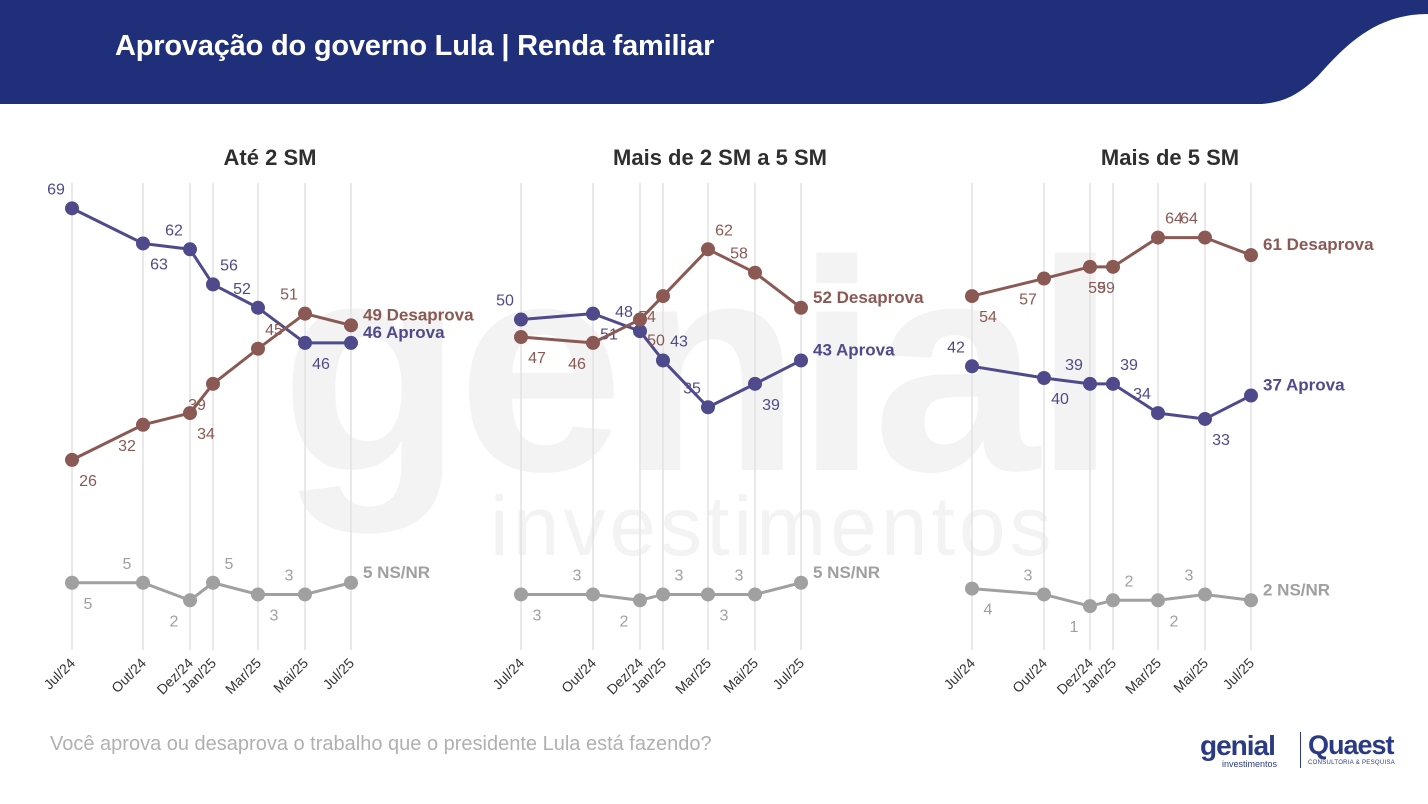 This screenshot has width=1428, height=804. Describe the element at coordinates (1304, 385) in the screenshot. I see `series-end-label: 37 Aprova` at that location.